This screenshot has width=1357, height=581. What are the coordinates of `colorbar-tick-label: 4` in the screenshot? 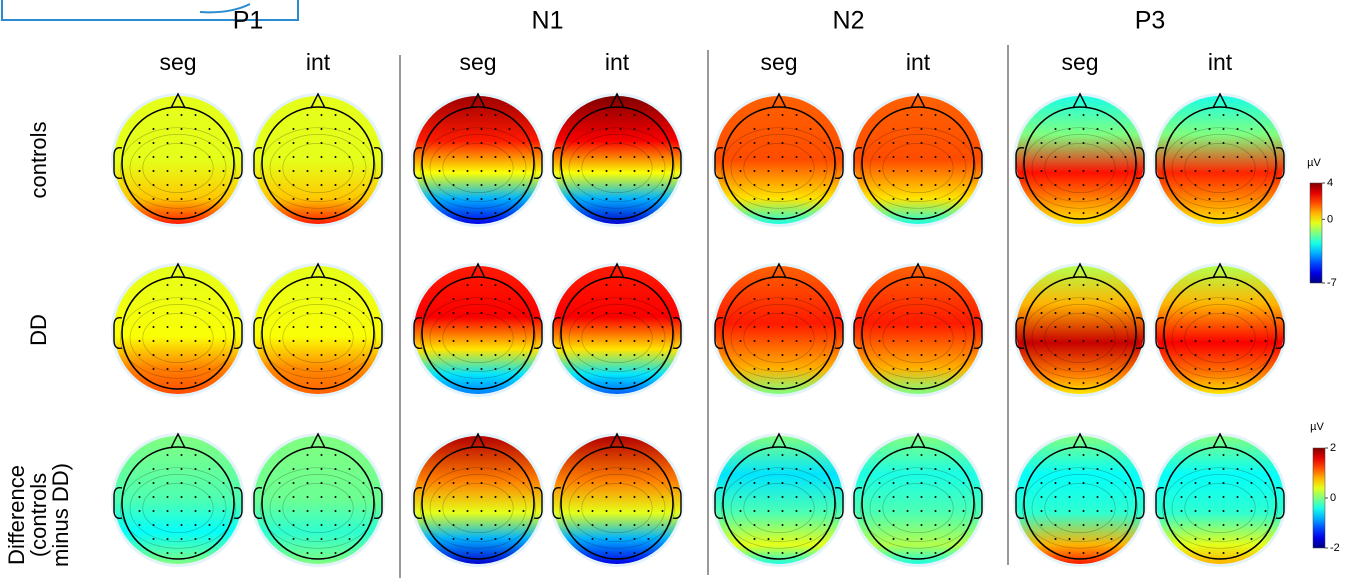 It's located at (1330, 183).